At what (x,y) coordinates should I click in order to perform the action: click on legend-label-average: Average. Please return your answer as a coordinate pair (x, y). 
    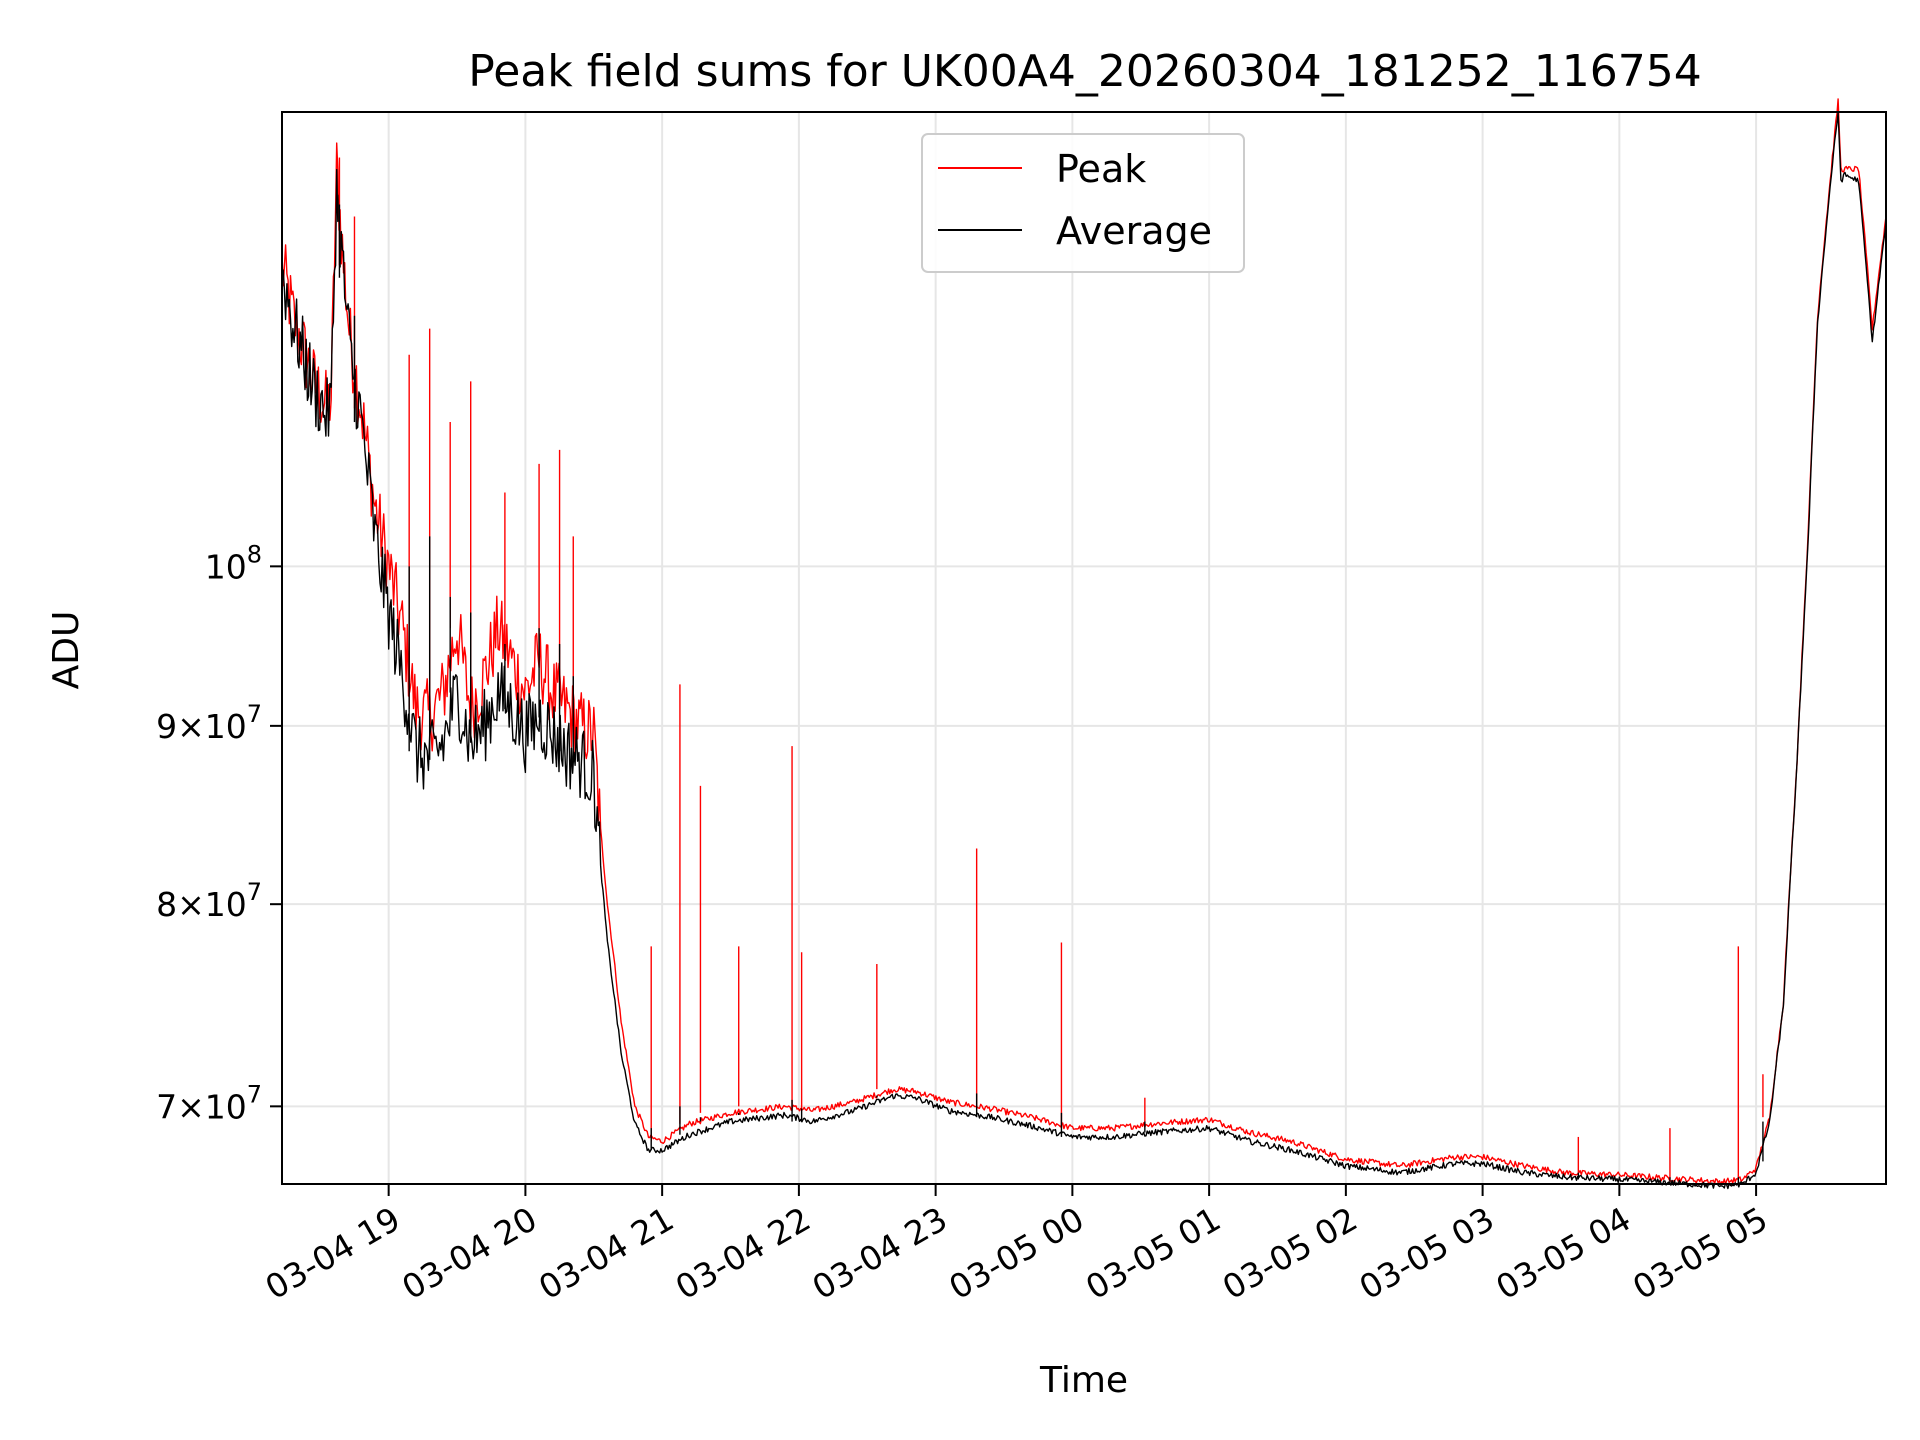
    Looking at the image, I should click on (1134, 231).